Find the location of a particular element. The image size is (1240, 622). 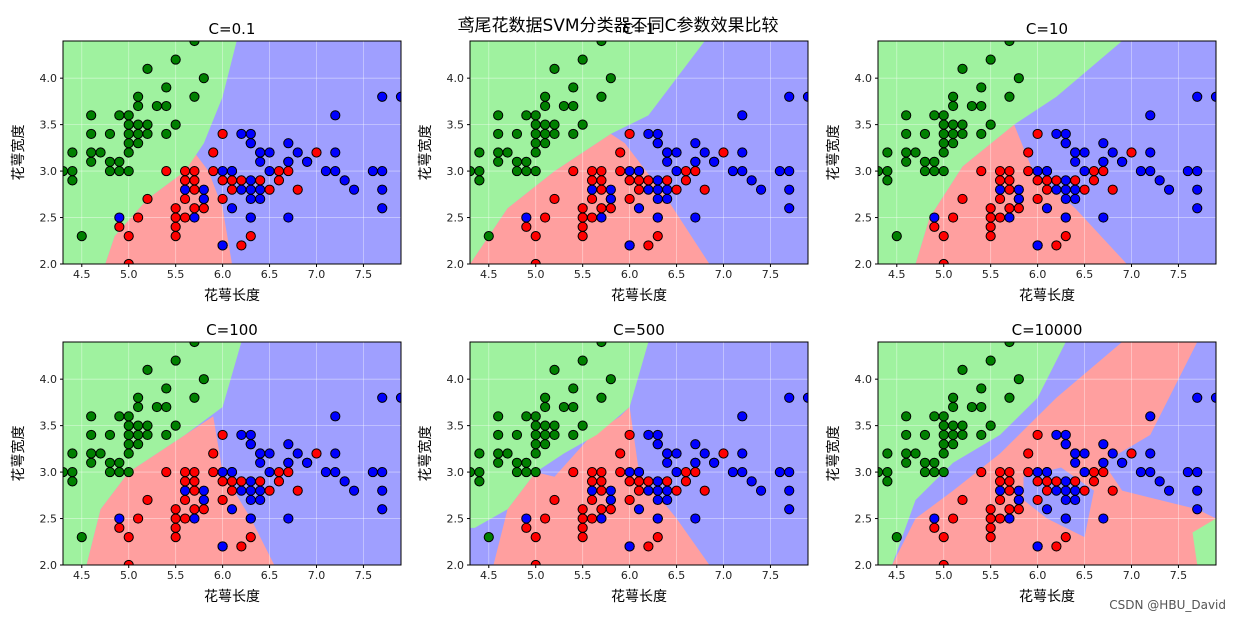

x-axis-label: 花萼长度 is located at coordinates (232, 597).